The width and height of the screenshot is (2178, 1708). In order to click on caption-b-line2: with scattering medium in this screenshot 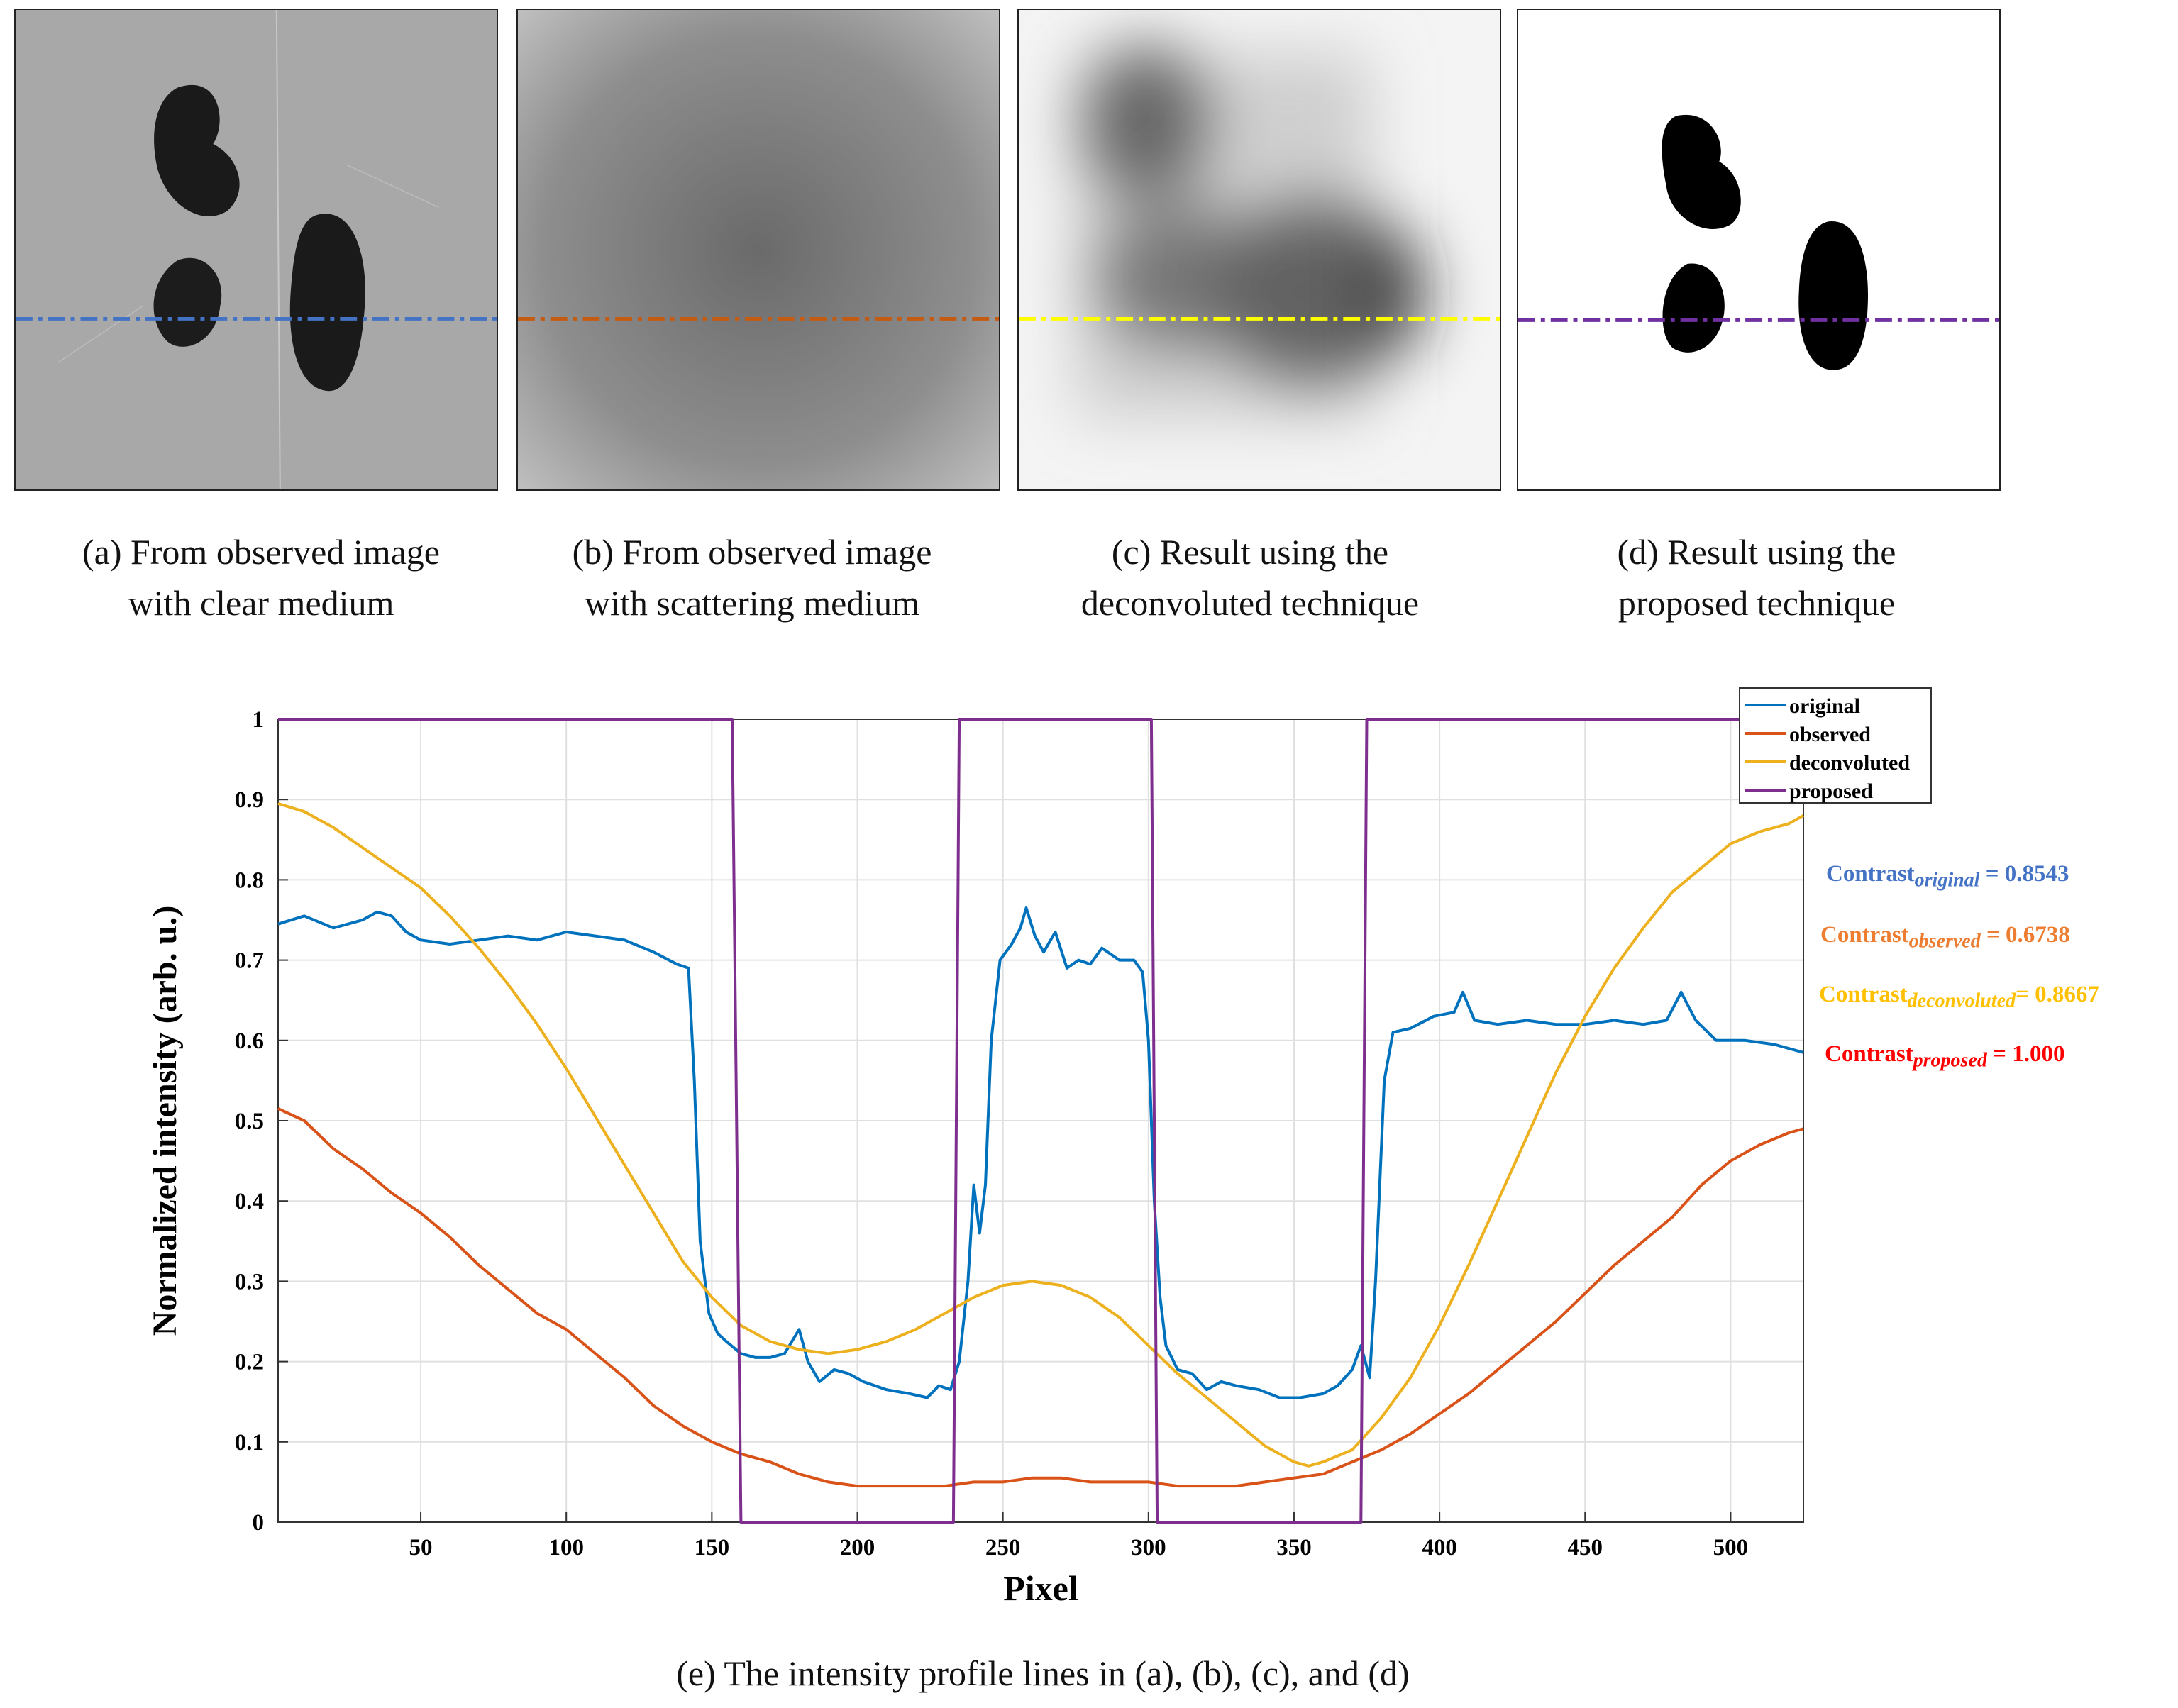, I will do `click(752, 603)`.